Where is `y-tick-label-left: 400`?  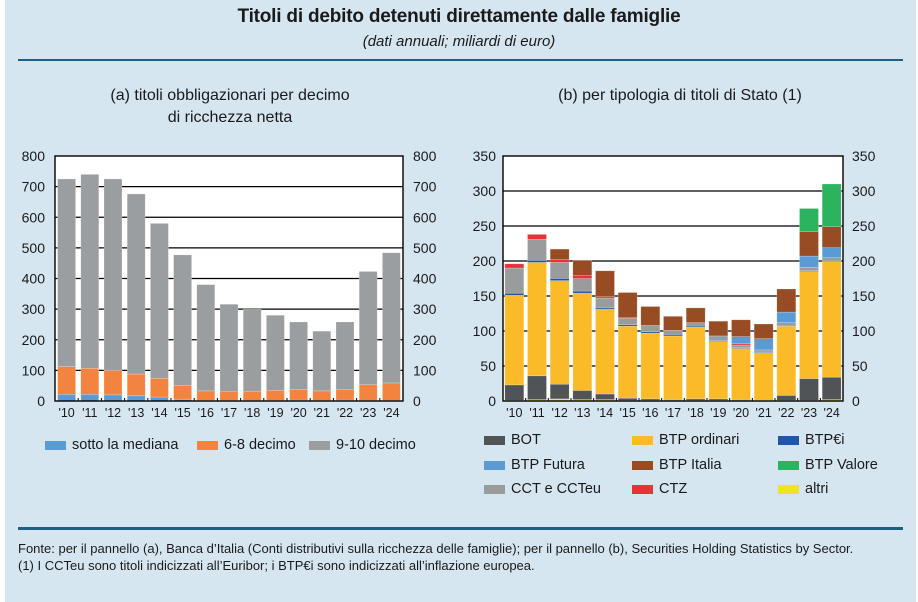 y-tick-label-left: 400 is located at coordinates (34, 279).